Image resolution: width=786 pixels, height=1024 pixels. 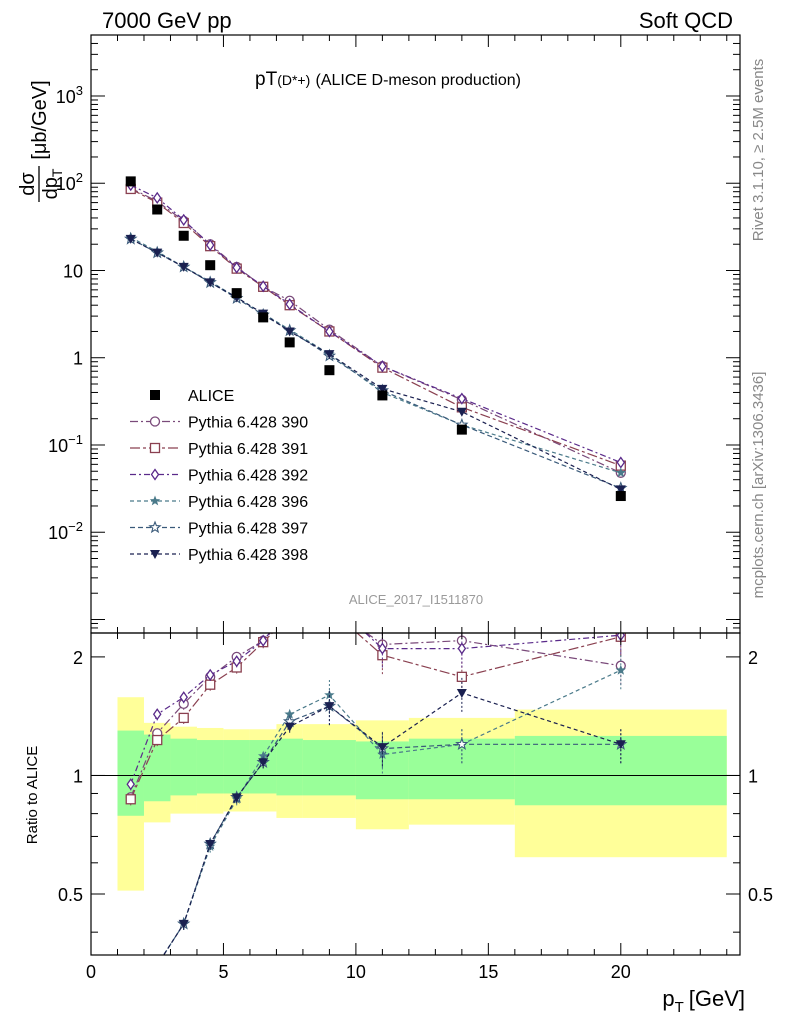 What do you see at coordinates (211, 396) in the screenshot?
I see `legend-label: ALICE` at bounding box center [211, 396].